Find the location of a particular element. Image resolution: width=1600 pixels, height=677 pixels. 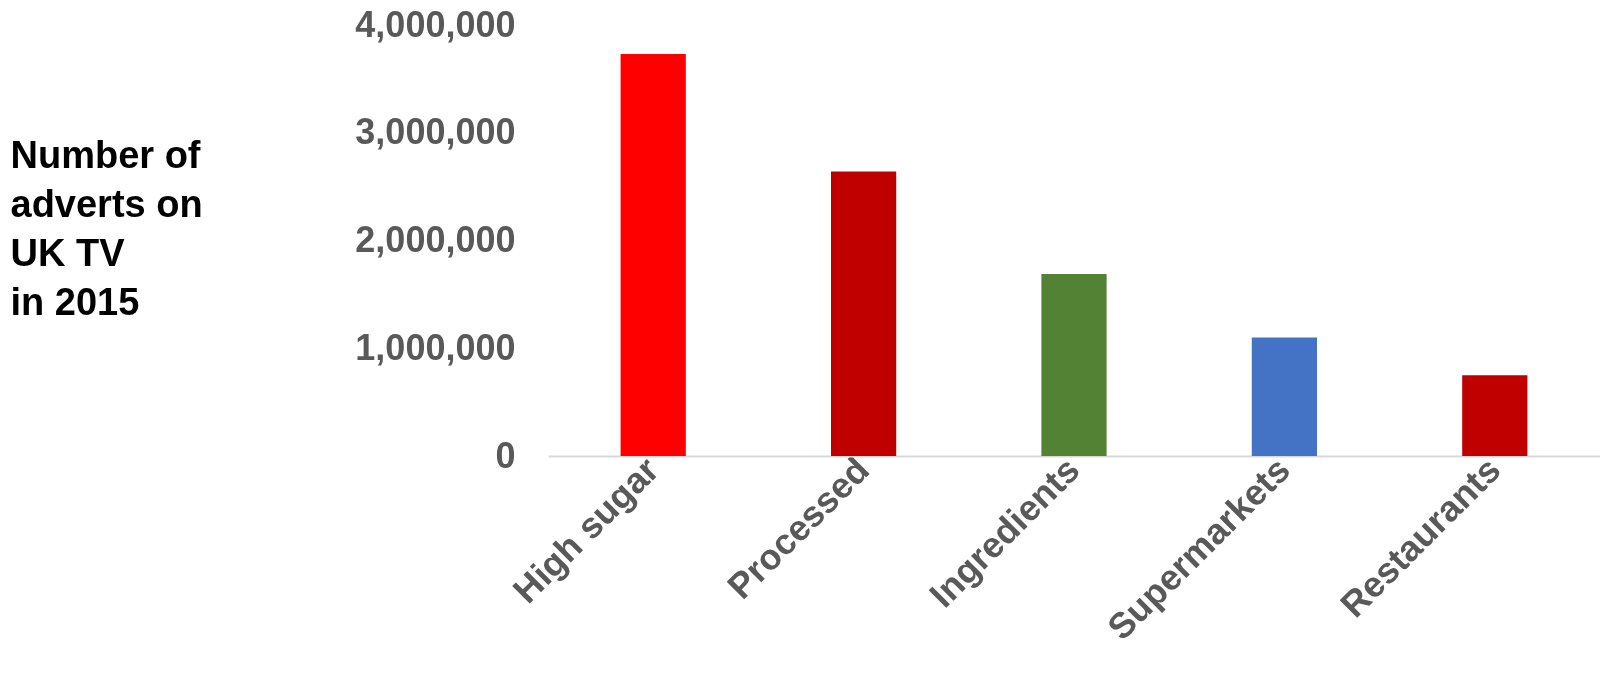

y-axis-title: Number of adverts on UK TV in 2015 is located at coordinates (106, 228).